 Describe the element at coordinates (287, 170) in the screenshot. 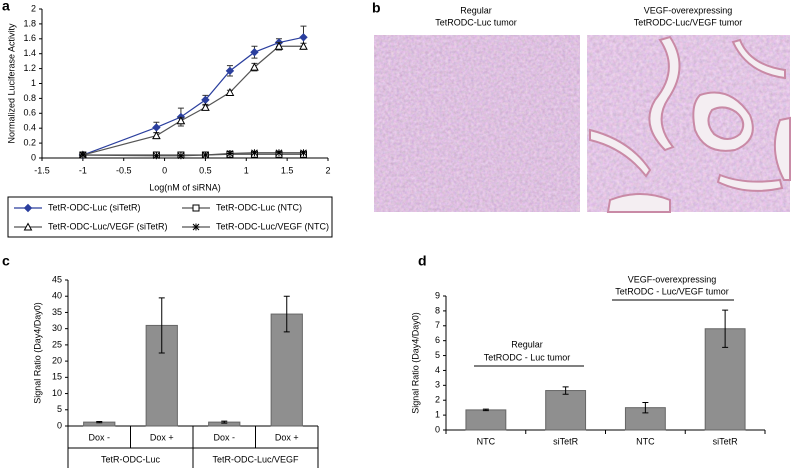

I see `x-tick-label: 1.5` at that location.